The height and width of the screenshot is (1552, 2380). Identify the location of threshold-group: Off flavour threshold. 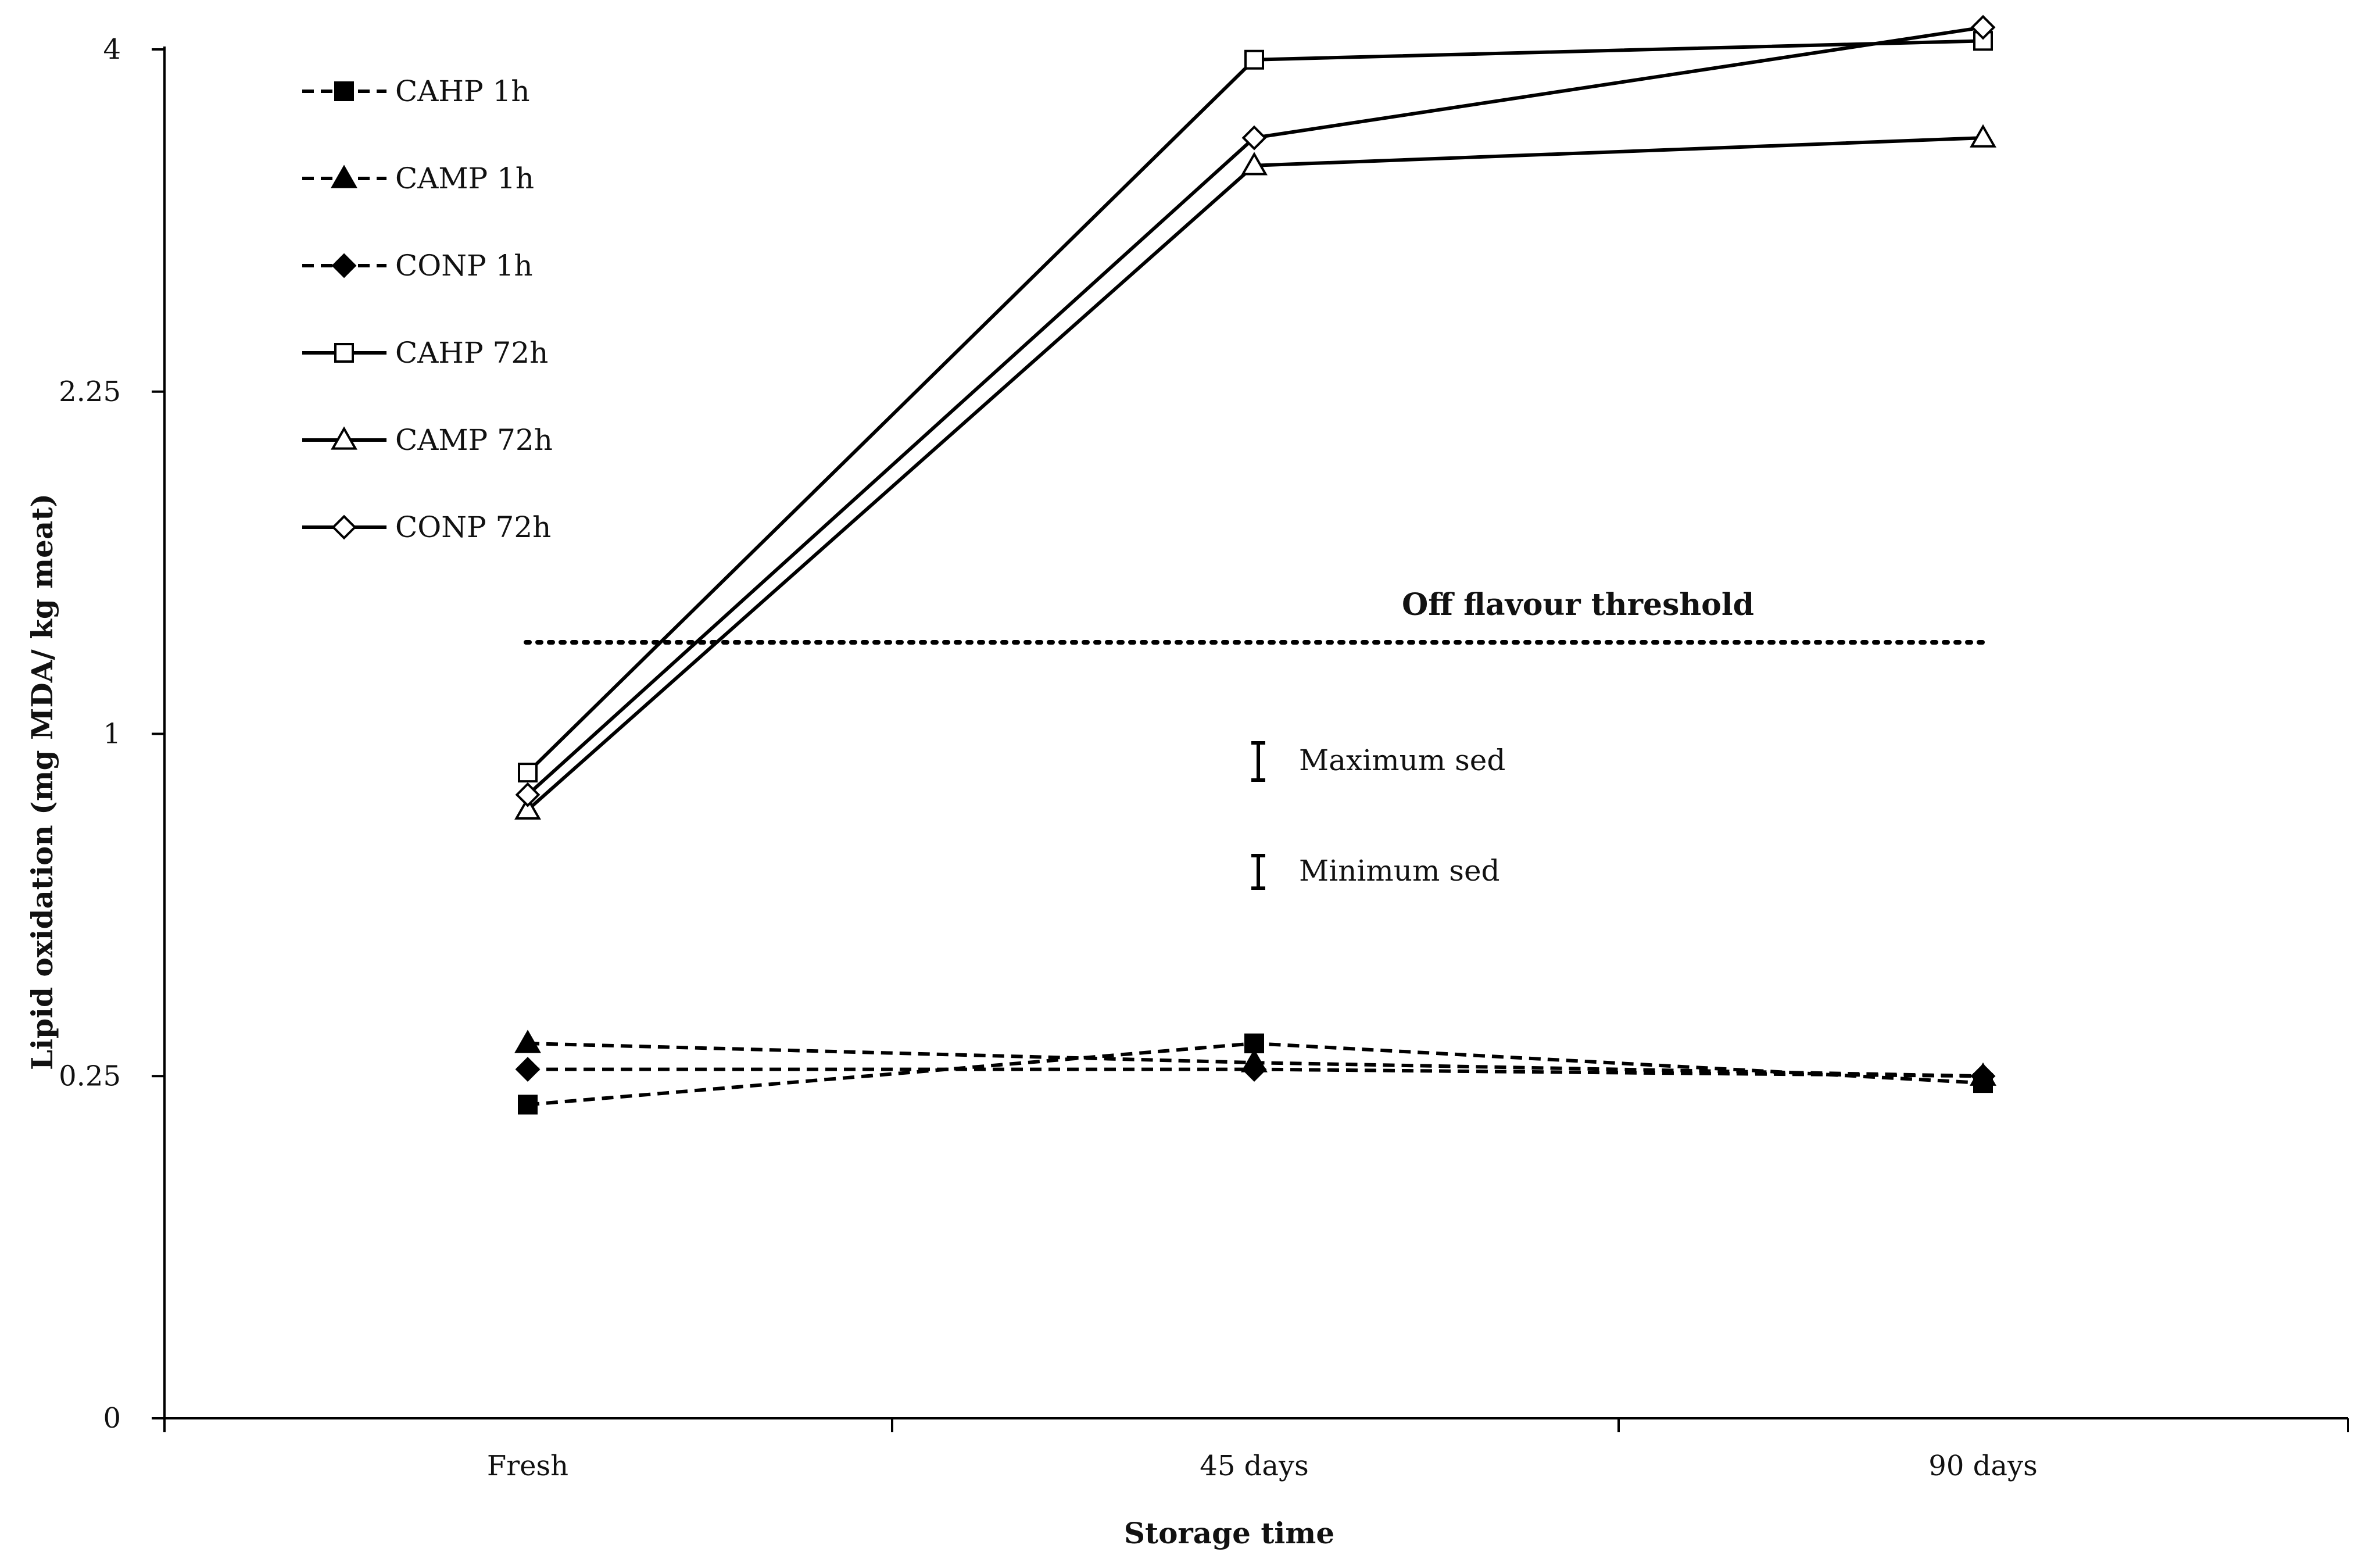
(1255, 616).